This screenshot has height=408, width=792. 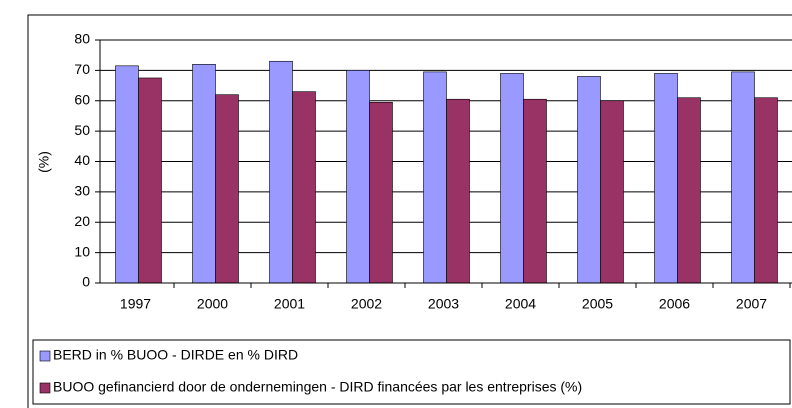 I want to click on x-tick-label: 2000, so click(x=212, y=304).